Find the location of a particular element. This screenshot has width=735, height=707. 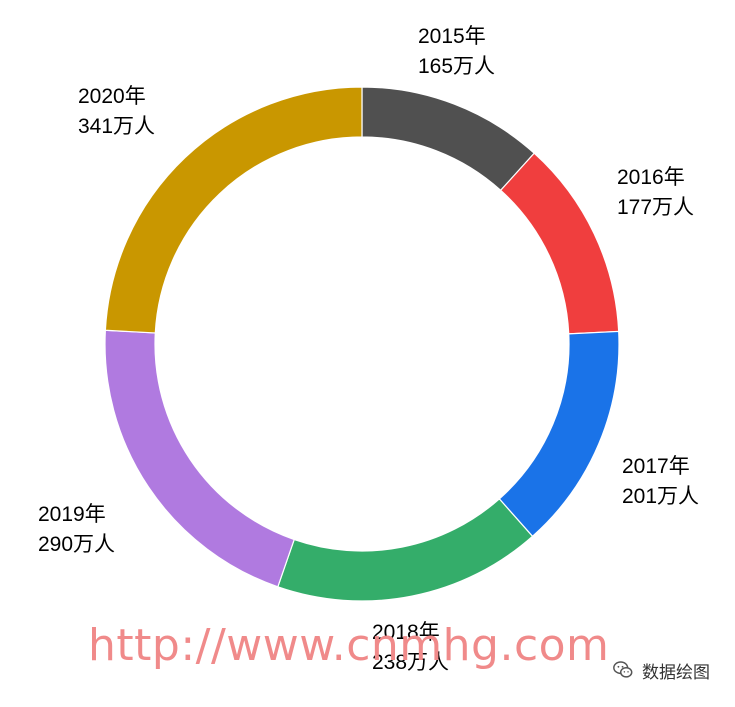

slice-label-year: 2018年 is located at coordinates (406, 632).